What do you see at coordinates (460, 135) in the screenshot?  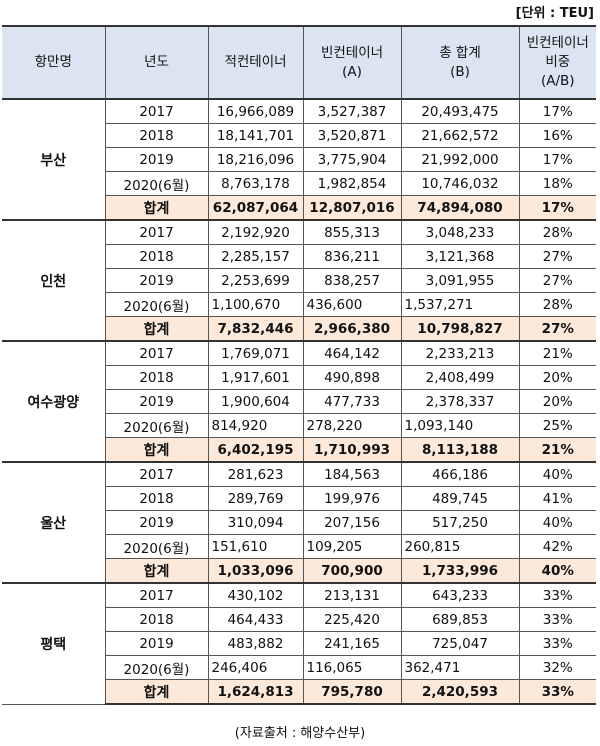 I see `total-cell: 21,662,572` at bounding box center [460, 135].